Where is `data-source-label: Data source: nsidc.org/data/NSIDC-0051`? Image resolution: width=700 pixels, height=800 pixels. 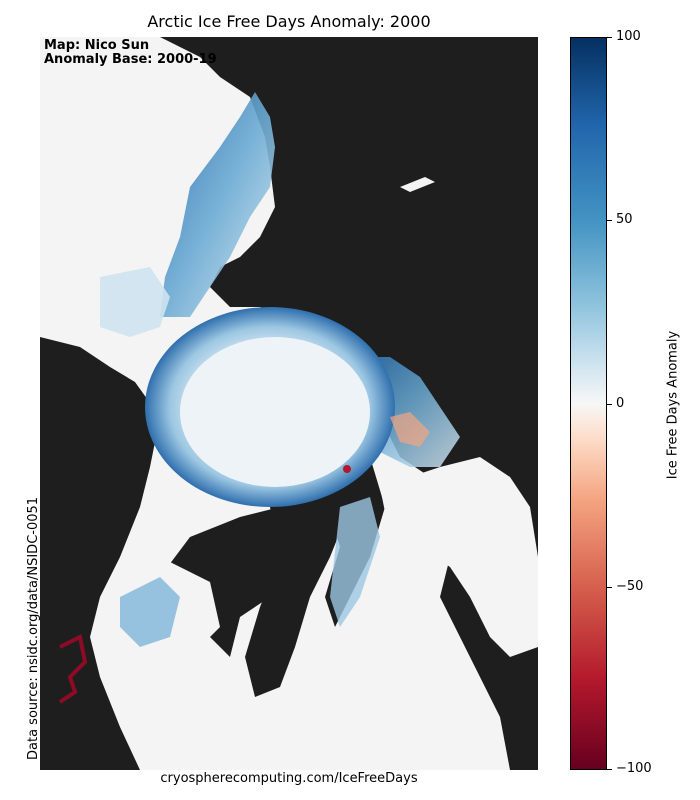 data-source-label: Data source: nsidc.org/data/NSIDC-0051 is located at coordinates (33, 628).